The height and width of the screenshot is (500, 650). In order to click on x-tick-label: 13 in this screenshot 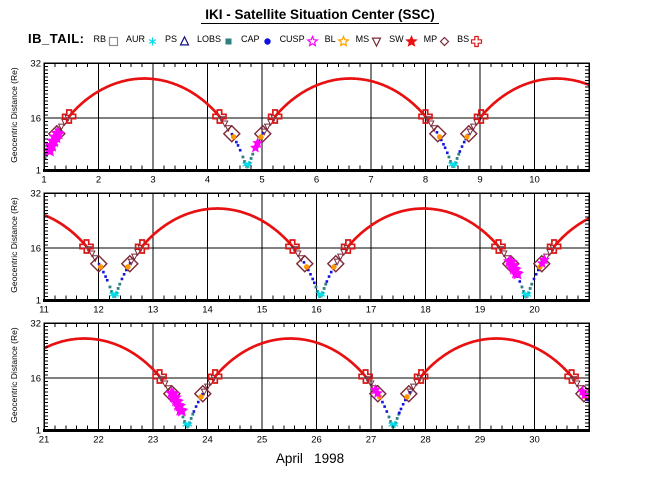, I will do `click(153, 310)`.